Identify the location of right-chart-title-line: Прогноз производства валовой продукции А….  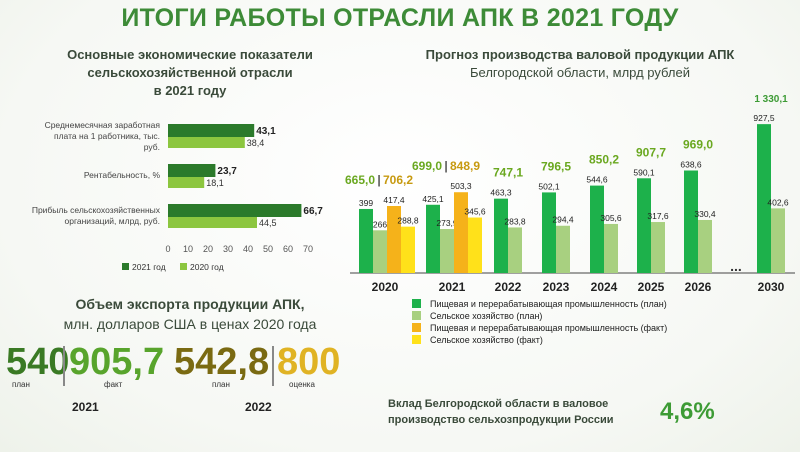
(580, 54).